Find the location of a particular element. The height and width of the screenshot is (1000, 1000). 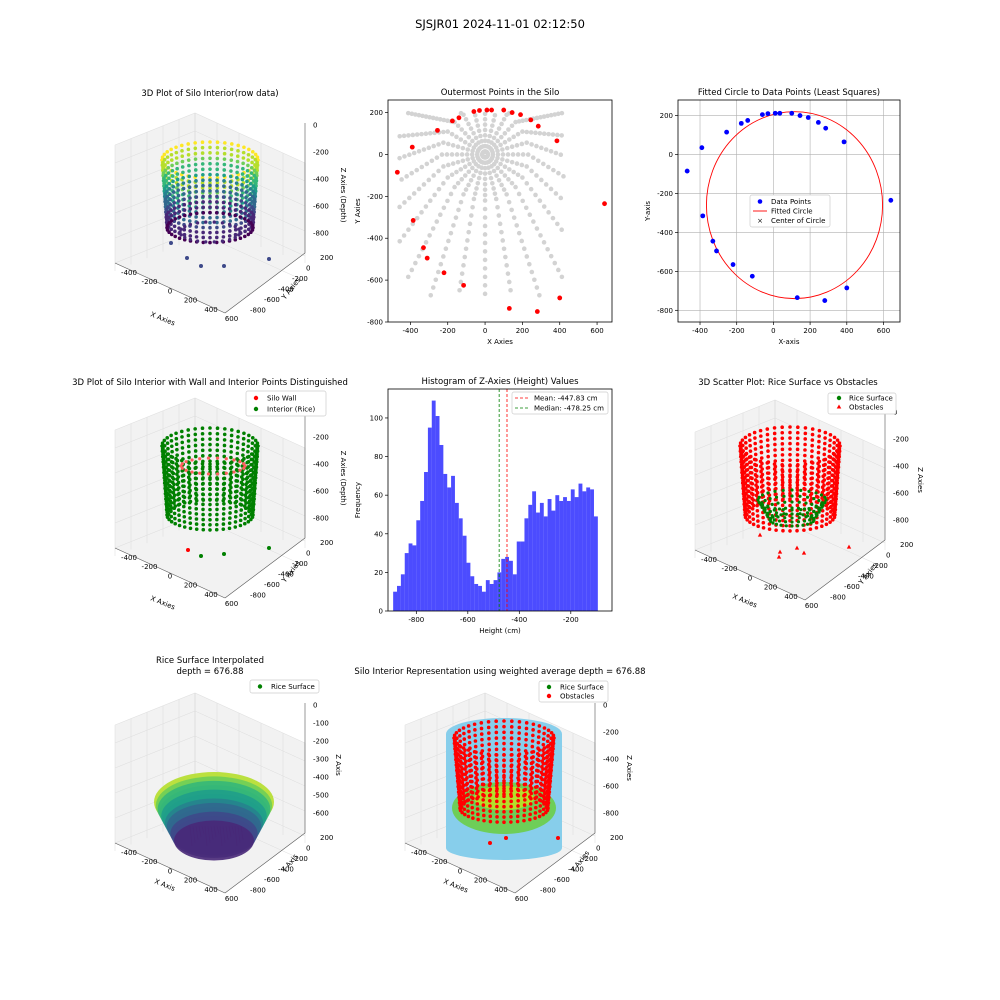

y-tick-label: -400 is located at coordinates (286, 290).